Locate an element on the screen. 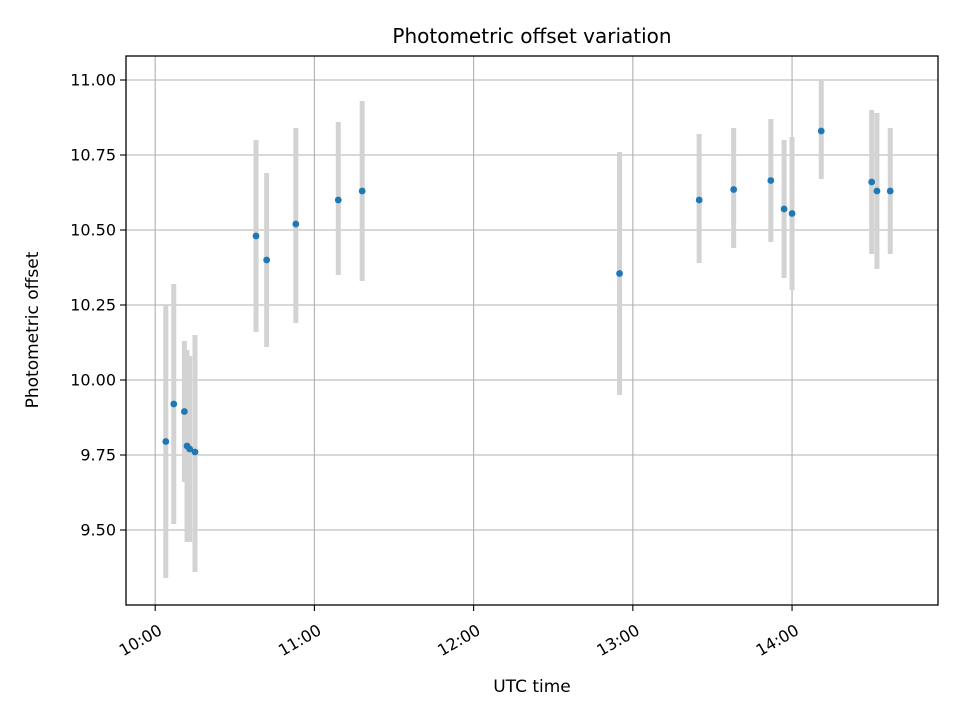  y-tick-label: 10.25 is located at coordinates (93, 305).